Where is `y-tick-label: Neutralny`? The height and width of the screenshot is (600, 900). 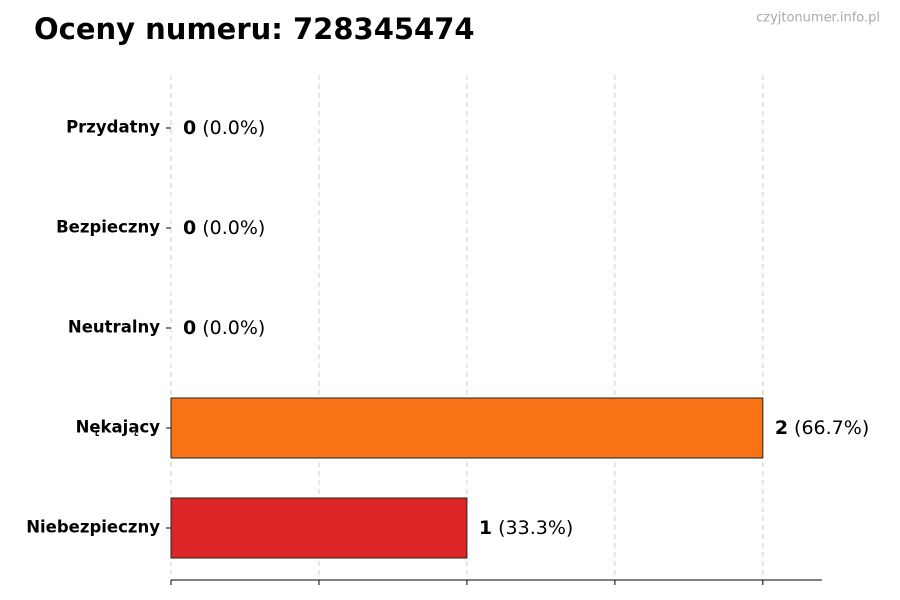 y-tick-label: Neutralny is located at coordinates (114, 327).